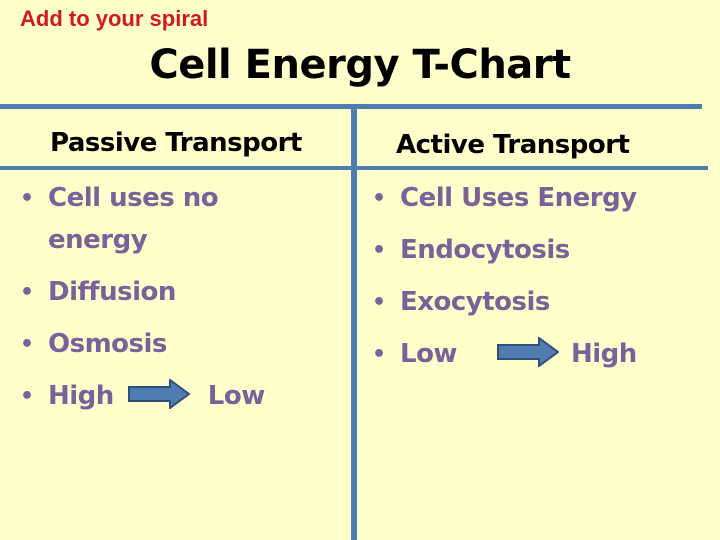  What do you see at coordinates (532, 168) in the screenshot?
I see `right-header-underline` at bounding box center [532, 168].